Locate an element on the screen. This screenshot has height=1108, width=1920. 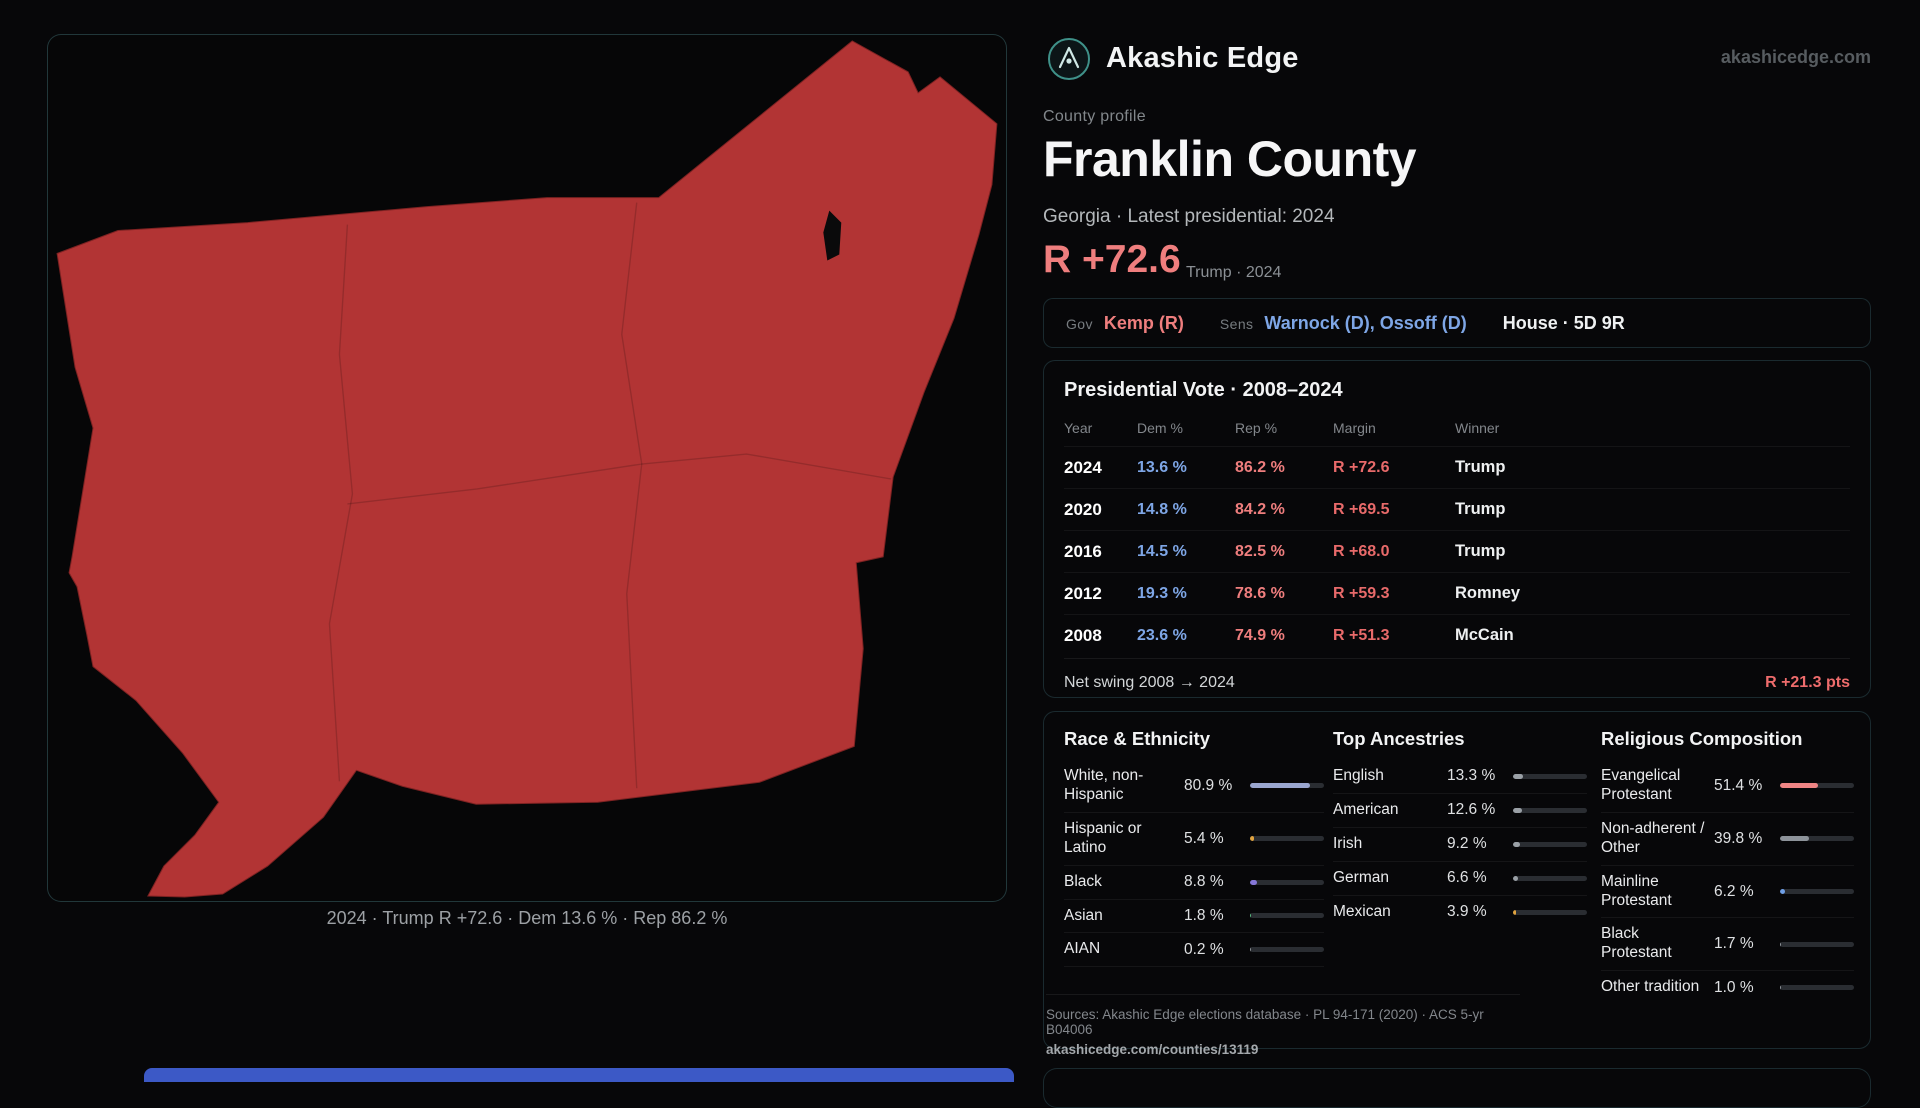
col-dem: Dem % is located at coordinates (1186, 428).